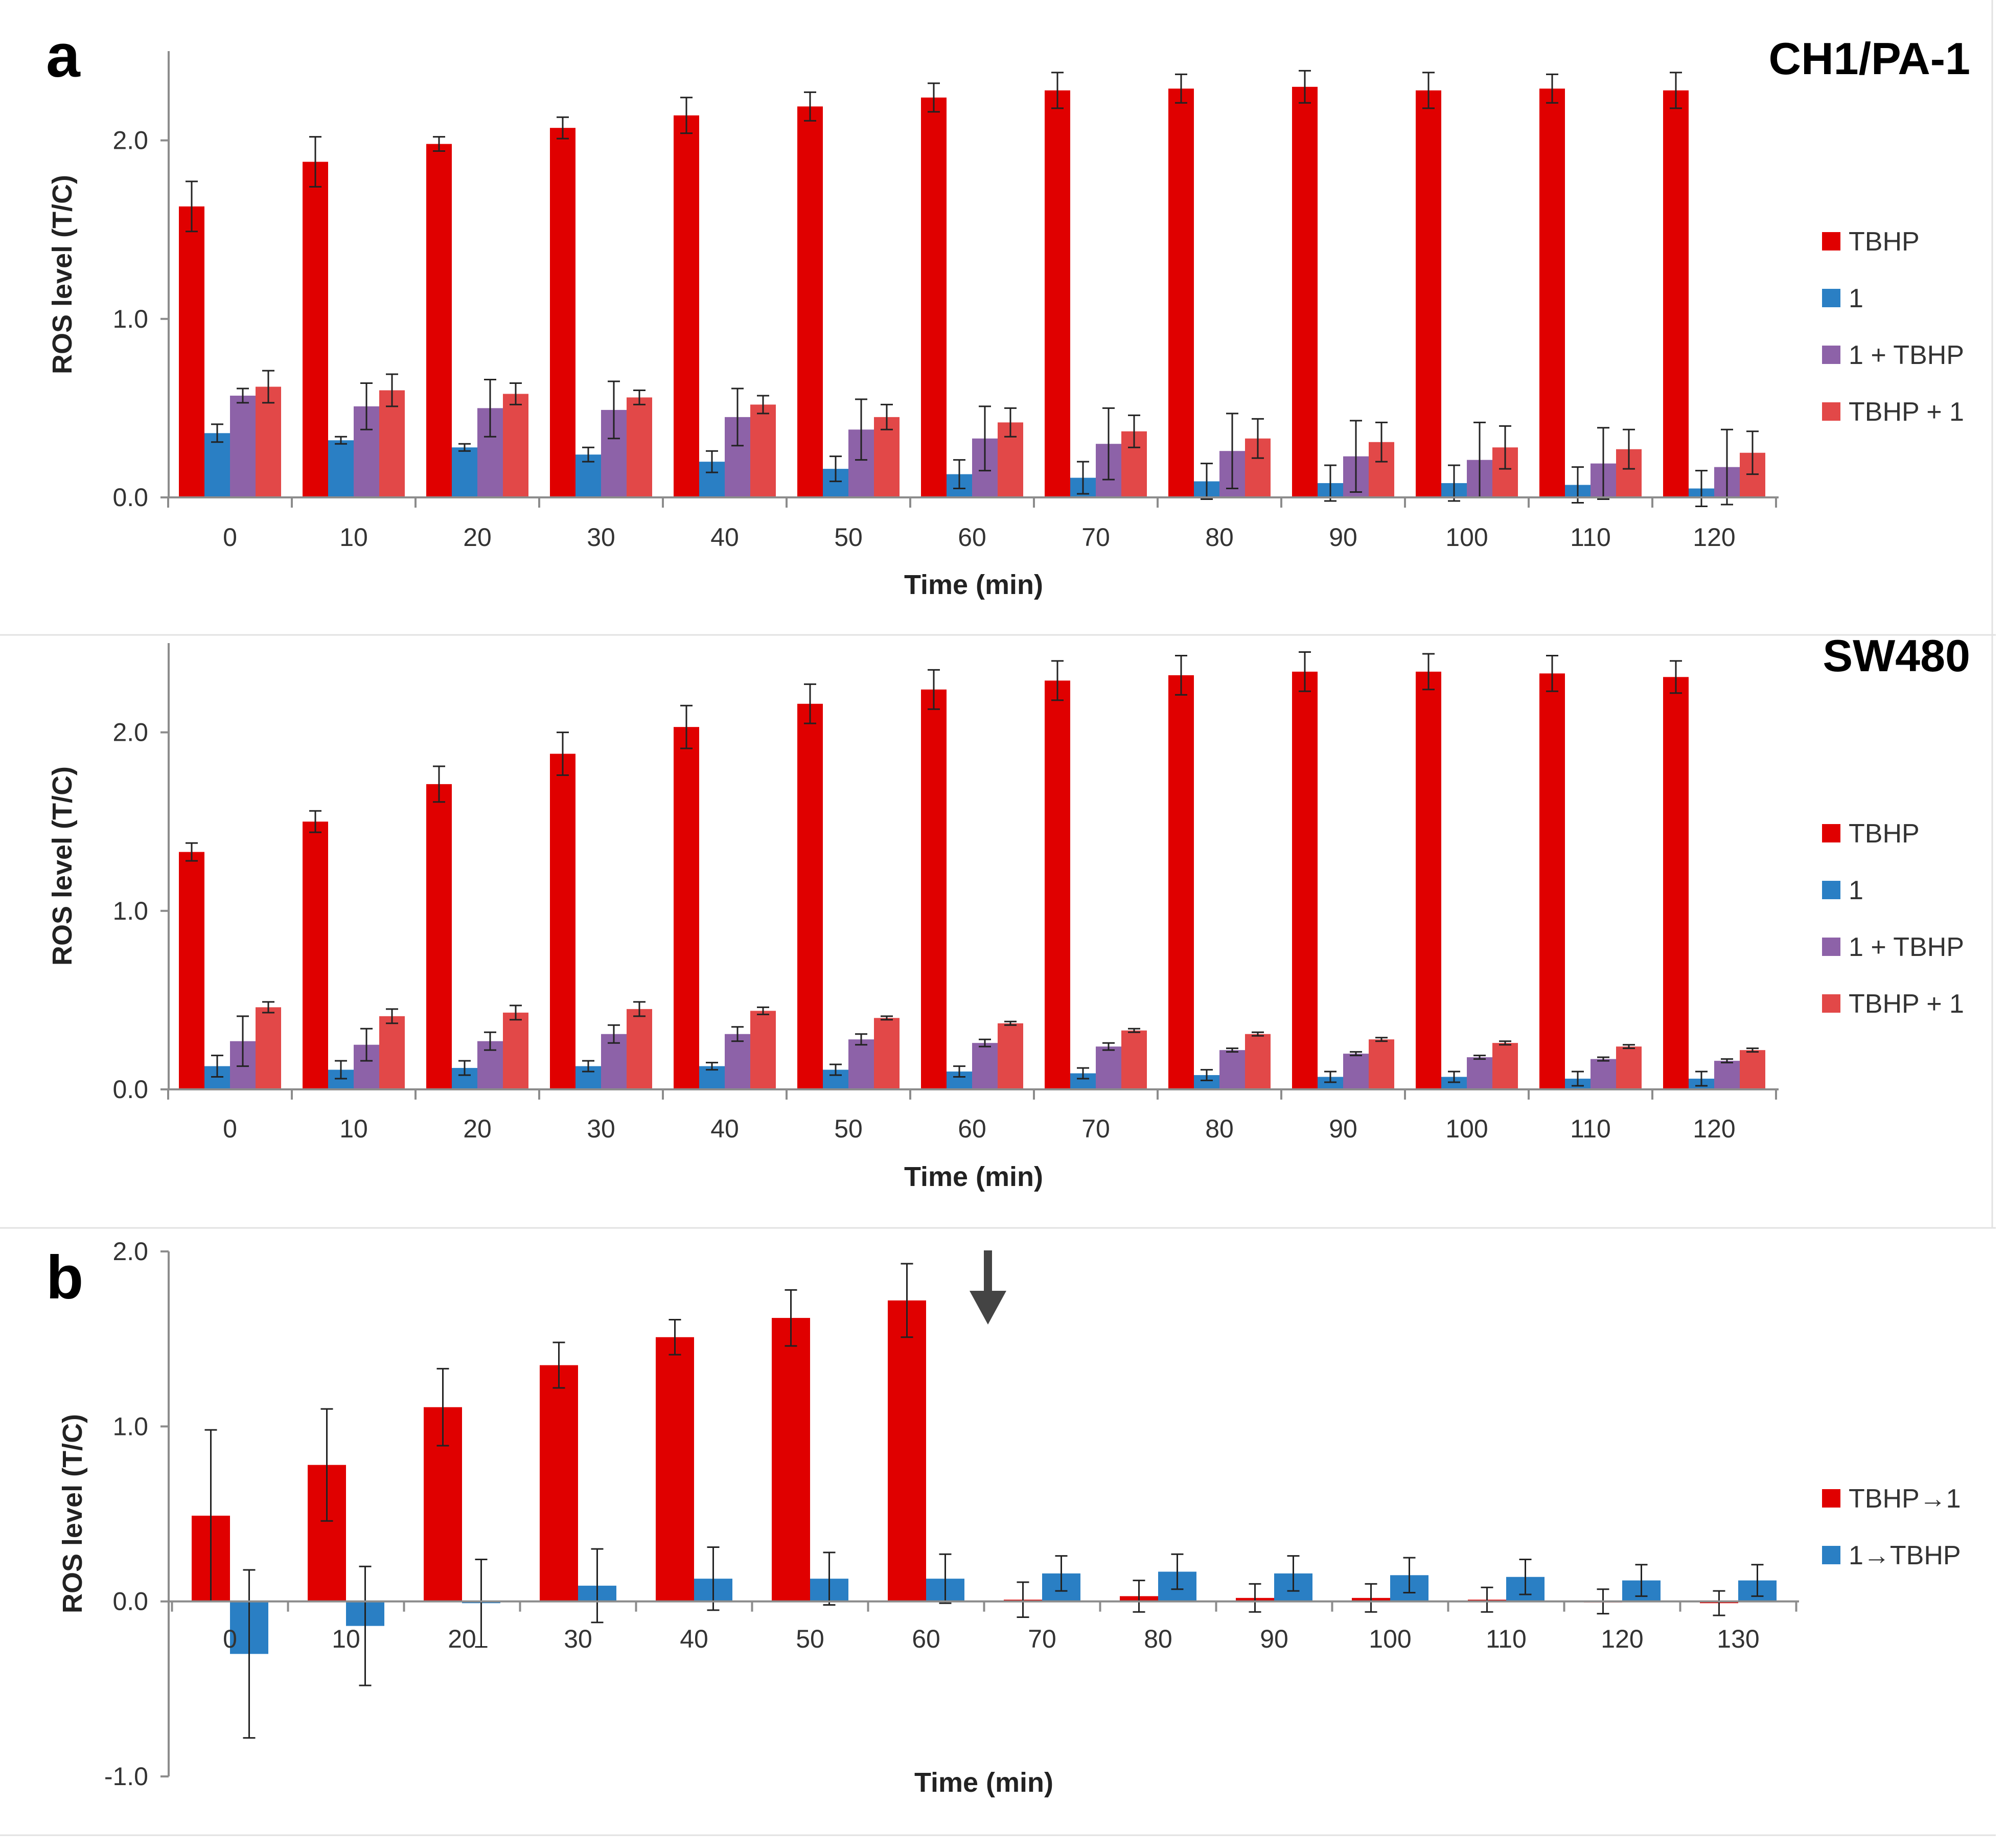 The width and height of the screenshot is (2005, 1848). I want to click on x-tick-label: 0, so click(230, 1128).